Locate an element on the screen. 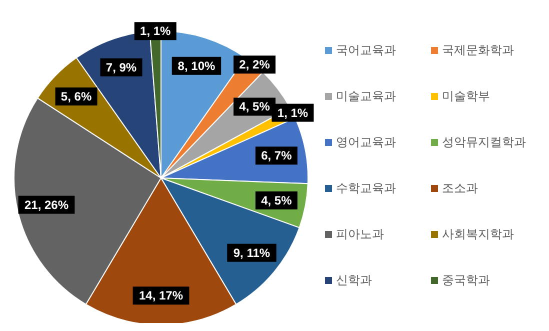 The width and height of the screenshot is (549, 331). data-label: 8, 10% is located at coordinates (197, 65).